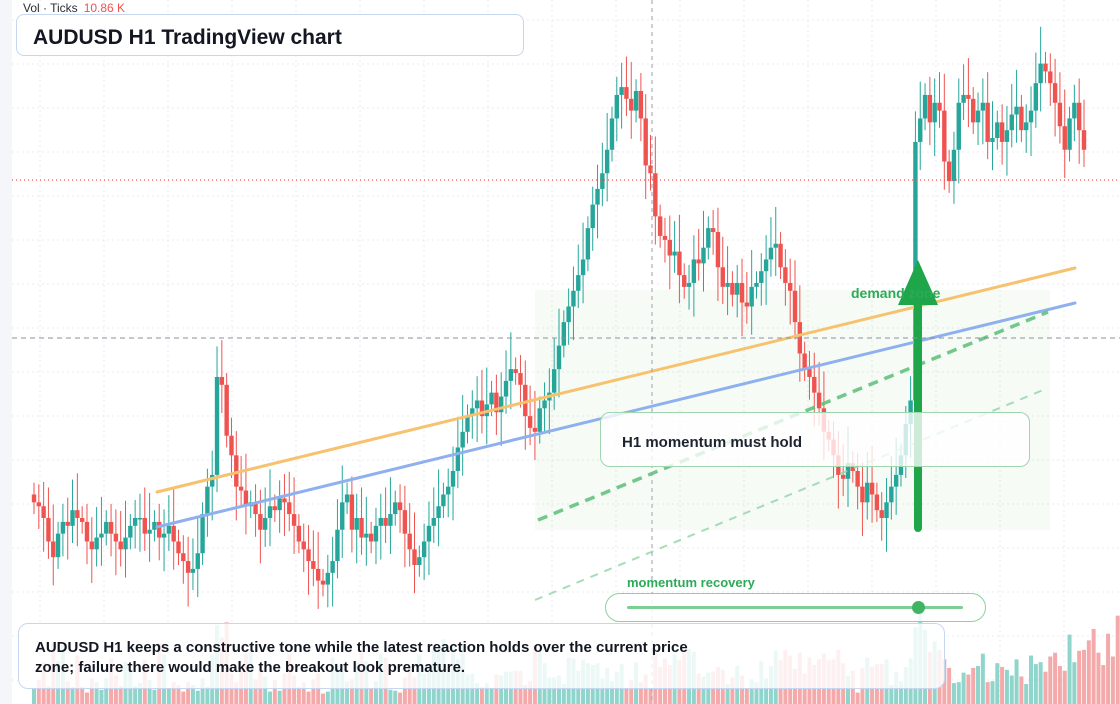 The height and width of the screenshot is (704, 1120). Describe the element at coordinates (795, 607) in the screenshot. I see `momentum-slider` at that location.